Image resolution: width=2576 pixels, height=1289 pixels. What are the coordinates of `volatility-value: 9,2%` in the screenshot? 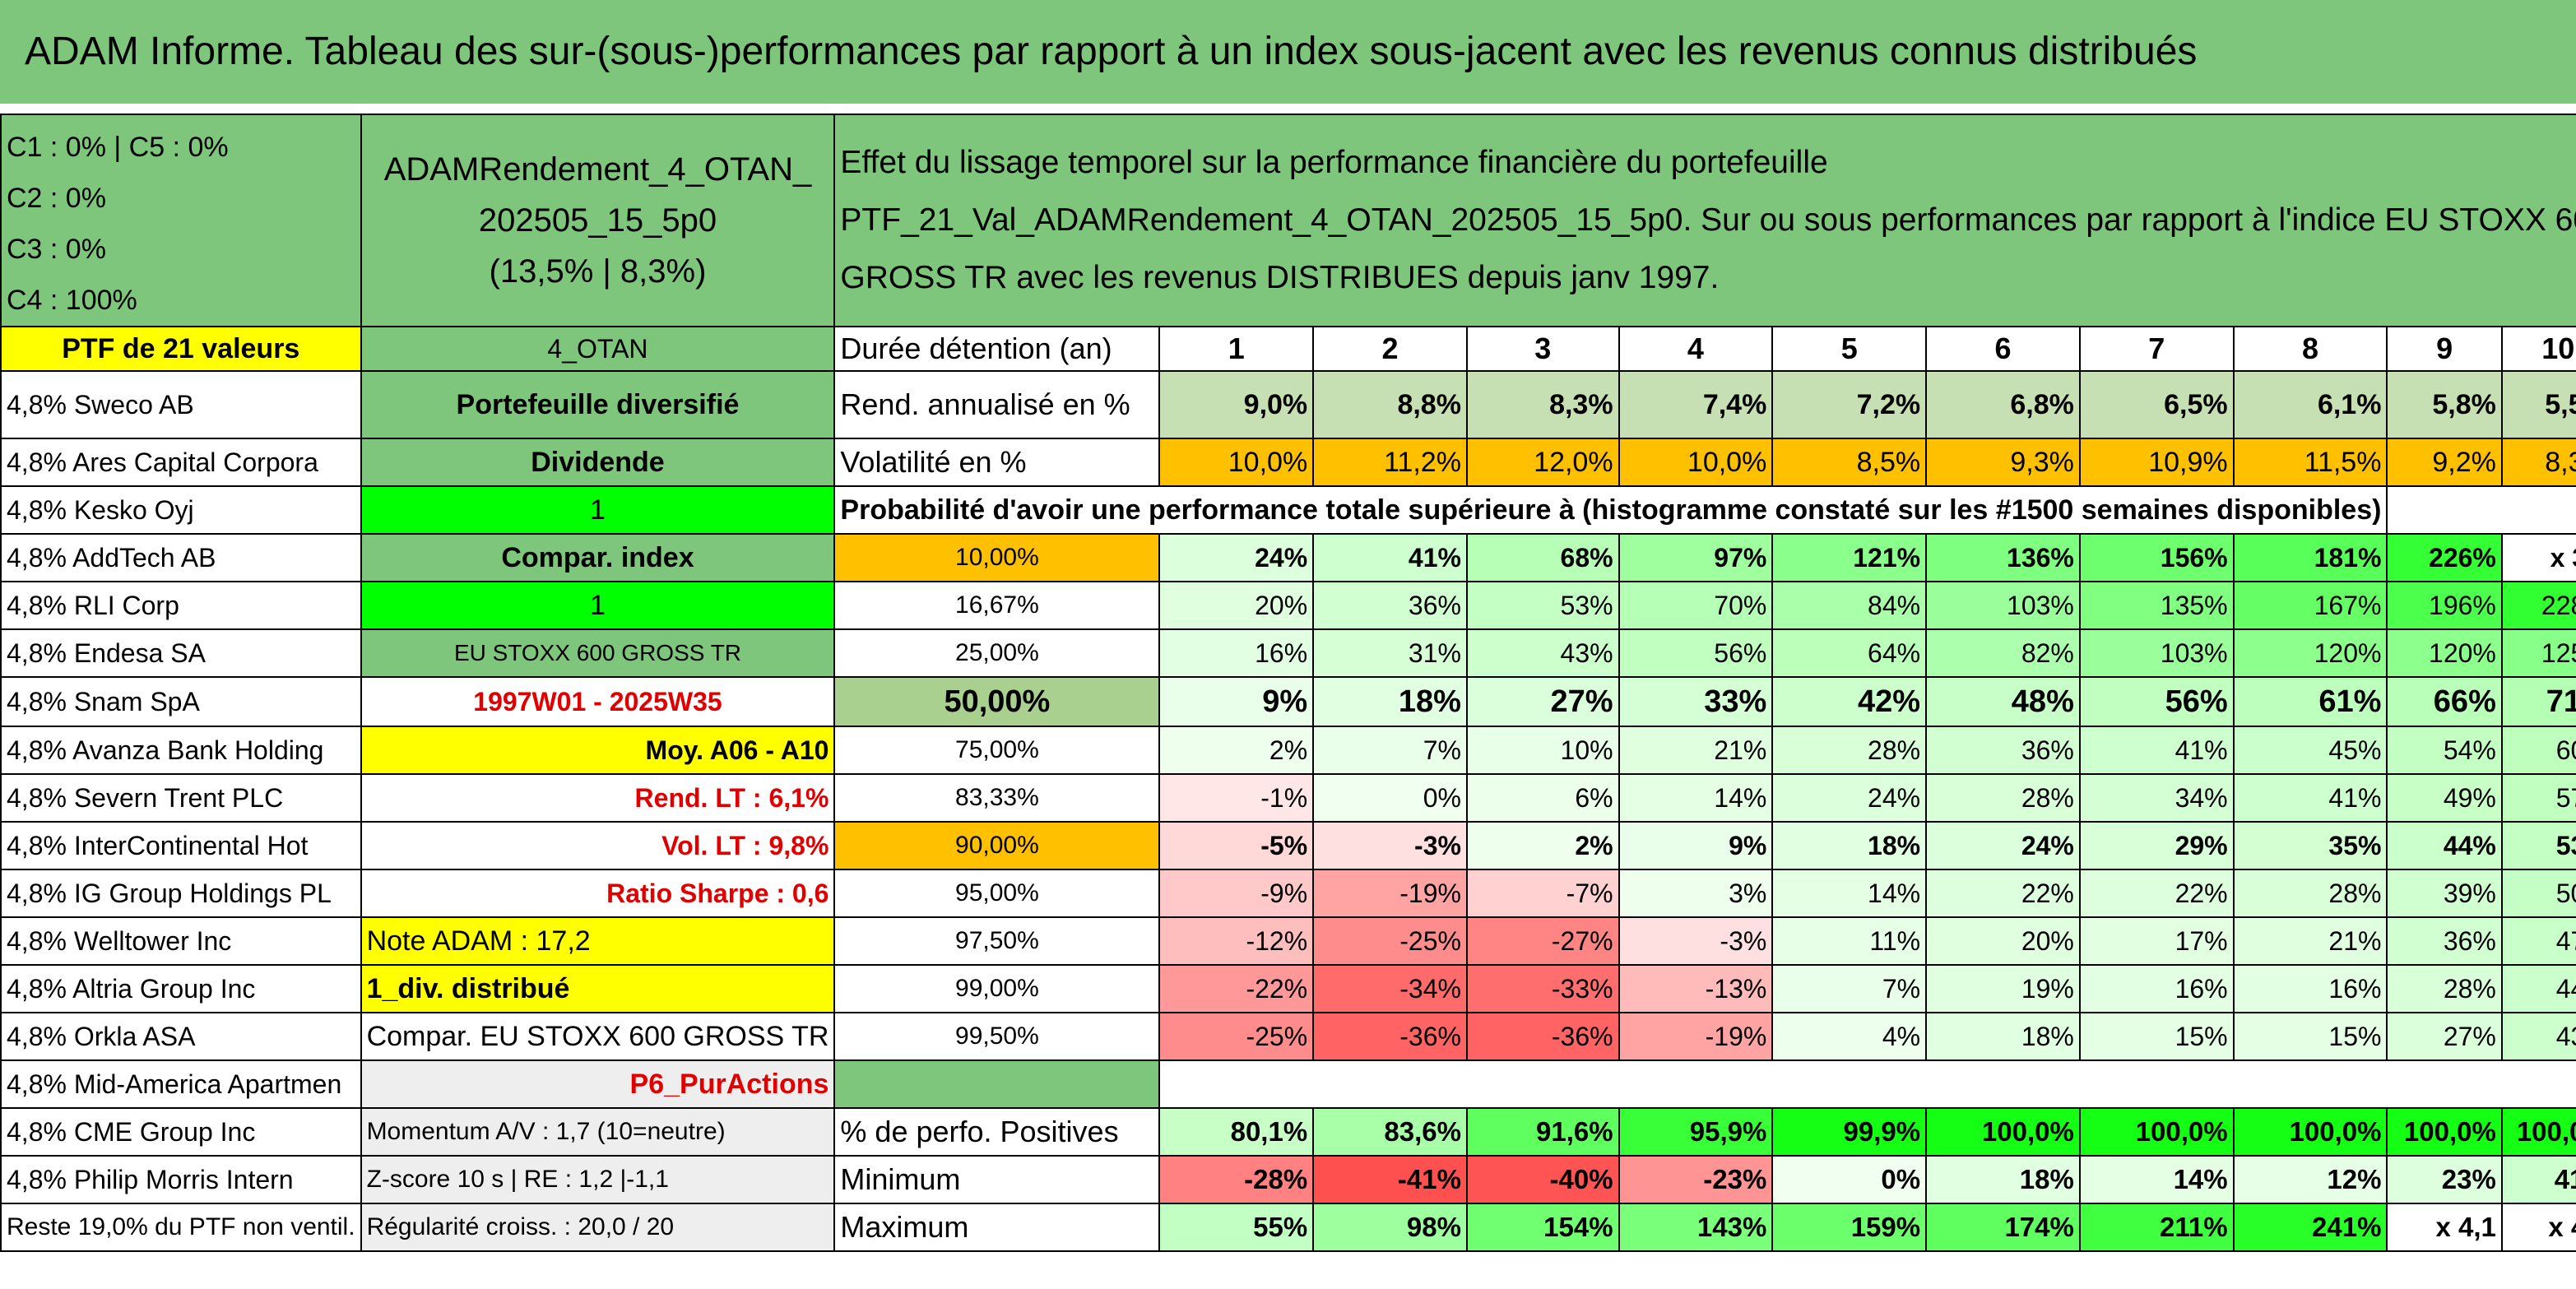 It's located at (2444, 462).